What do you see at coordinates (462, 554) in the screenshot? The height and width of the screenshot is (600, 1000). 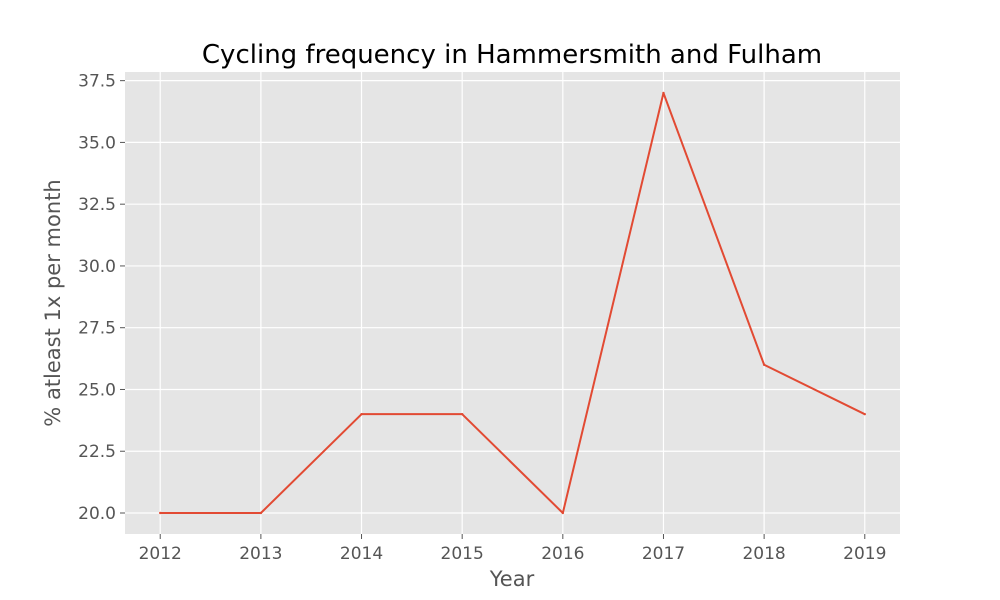 I see `x-tick-label: 2015` at bounding box center [462, 554].